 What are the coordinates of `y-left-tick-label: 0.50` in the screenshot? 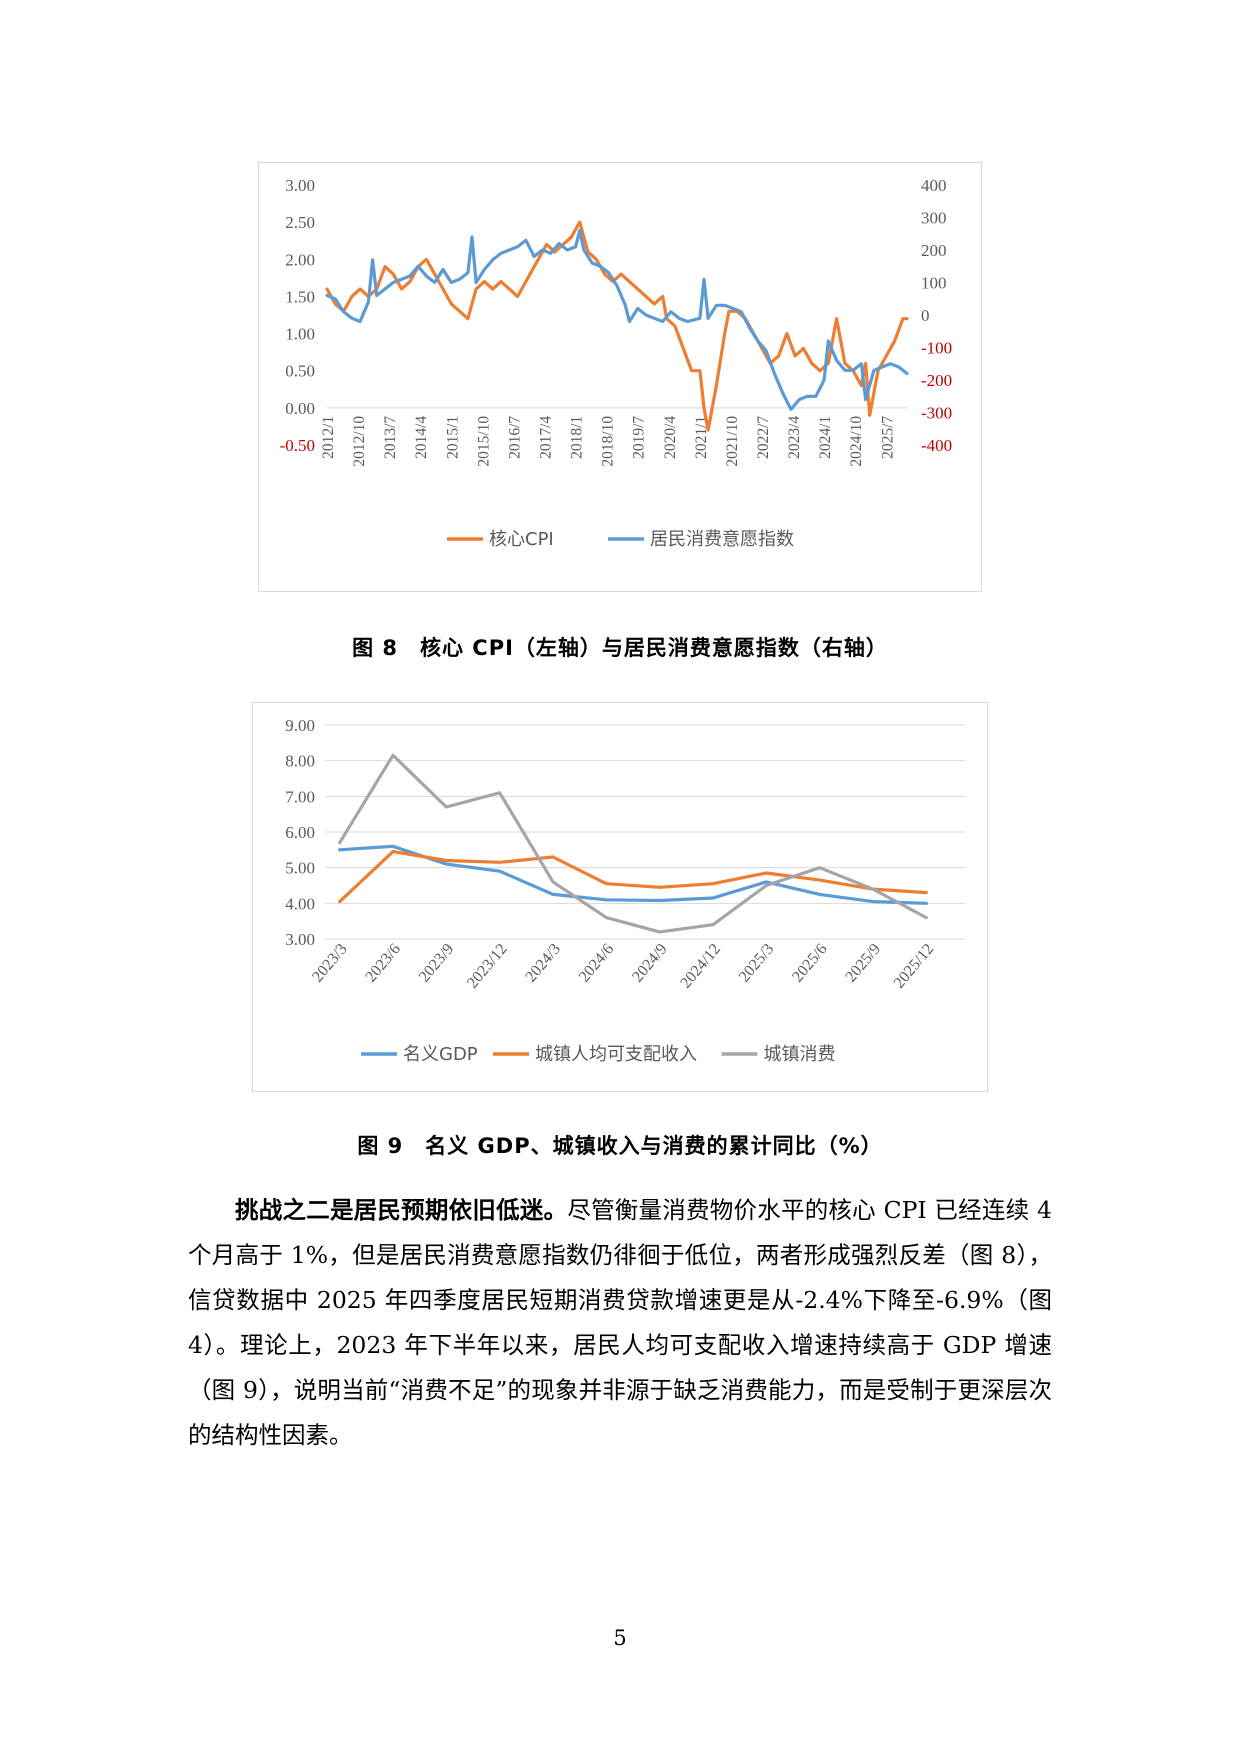 It's located at (300, 371).